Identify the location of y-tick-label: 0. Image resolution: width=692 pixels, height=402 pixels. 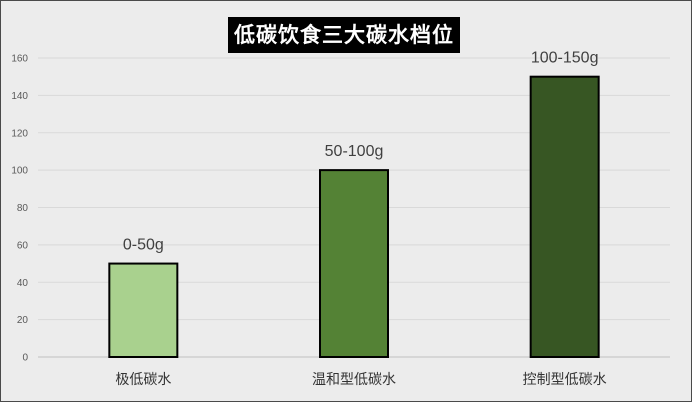
(25, 358).